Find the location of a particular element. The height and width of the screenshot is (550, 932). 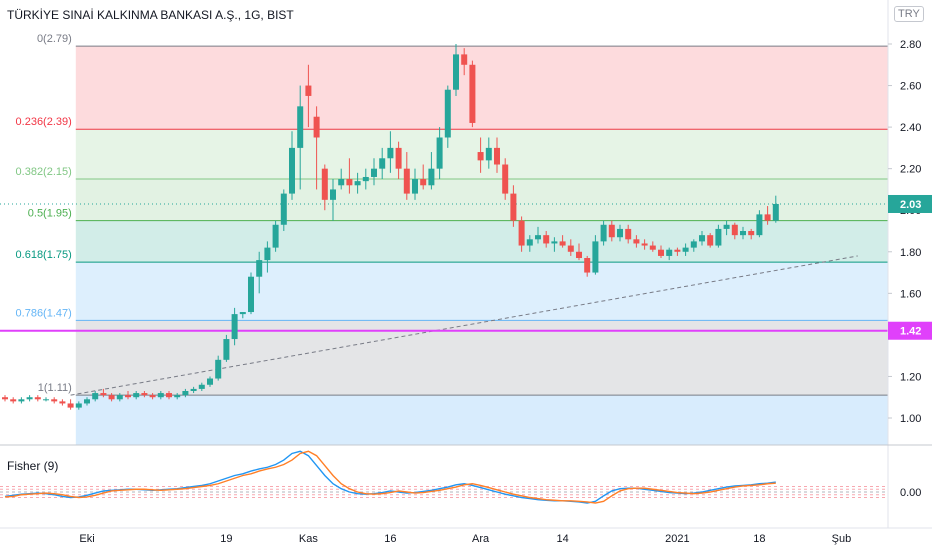

price-tick-label: 2.60 is located at coordinates (910, 87).